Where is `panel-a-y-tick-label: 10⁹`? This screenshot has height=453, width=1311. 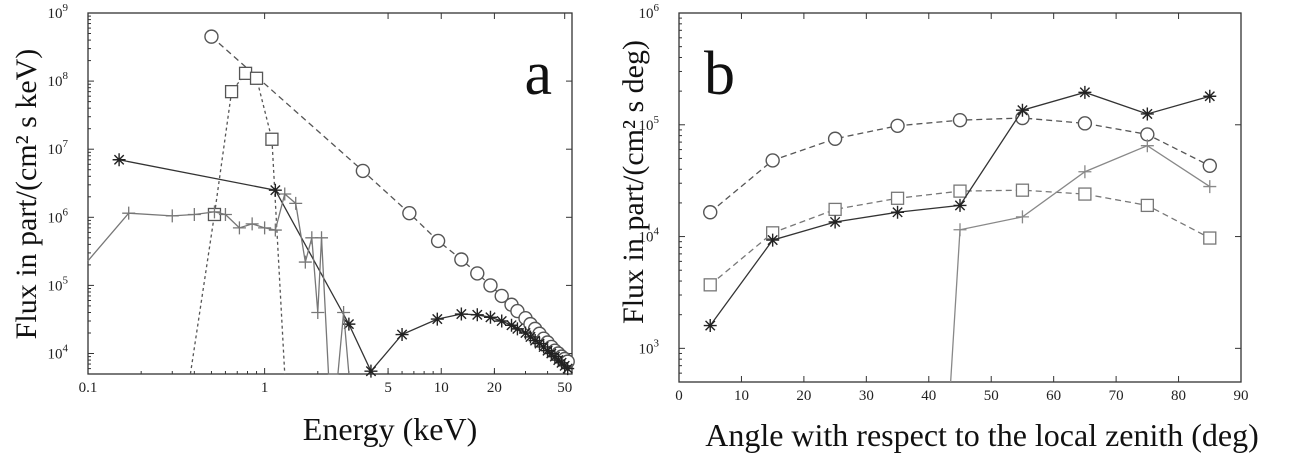
panel-a-y-tick-label: 10⁹ is located at coordinates (58, 12).